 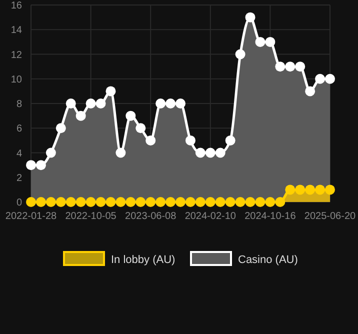 I want to click on y-tick-label: 0, so click(x=19, y=203).